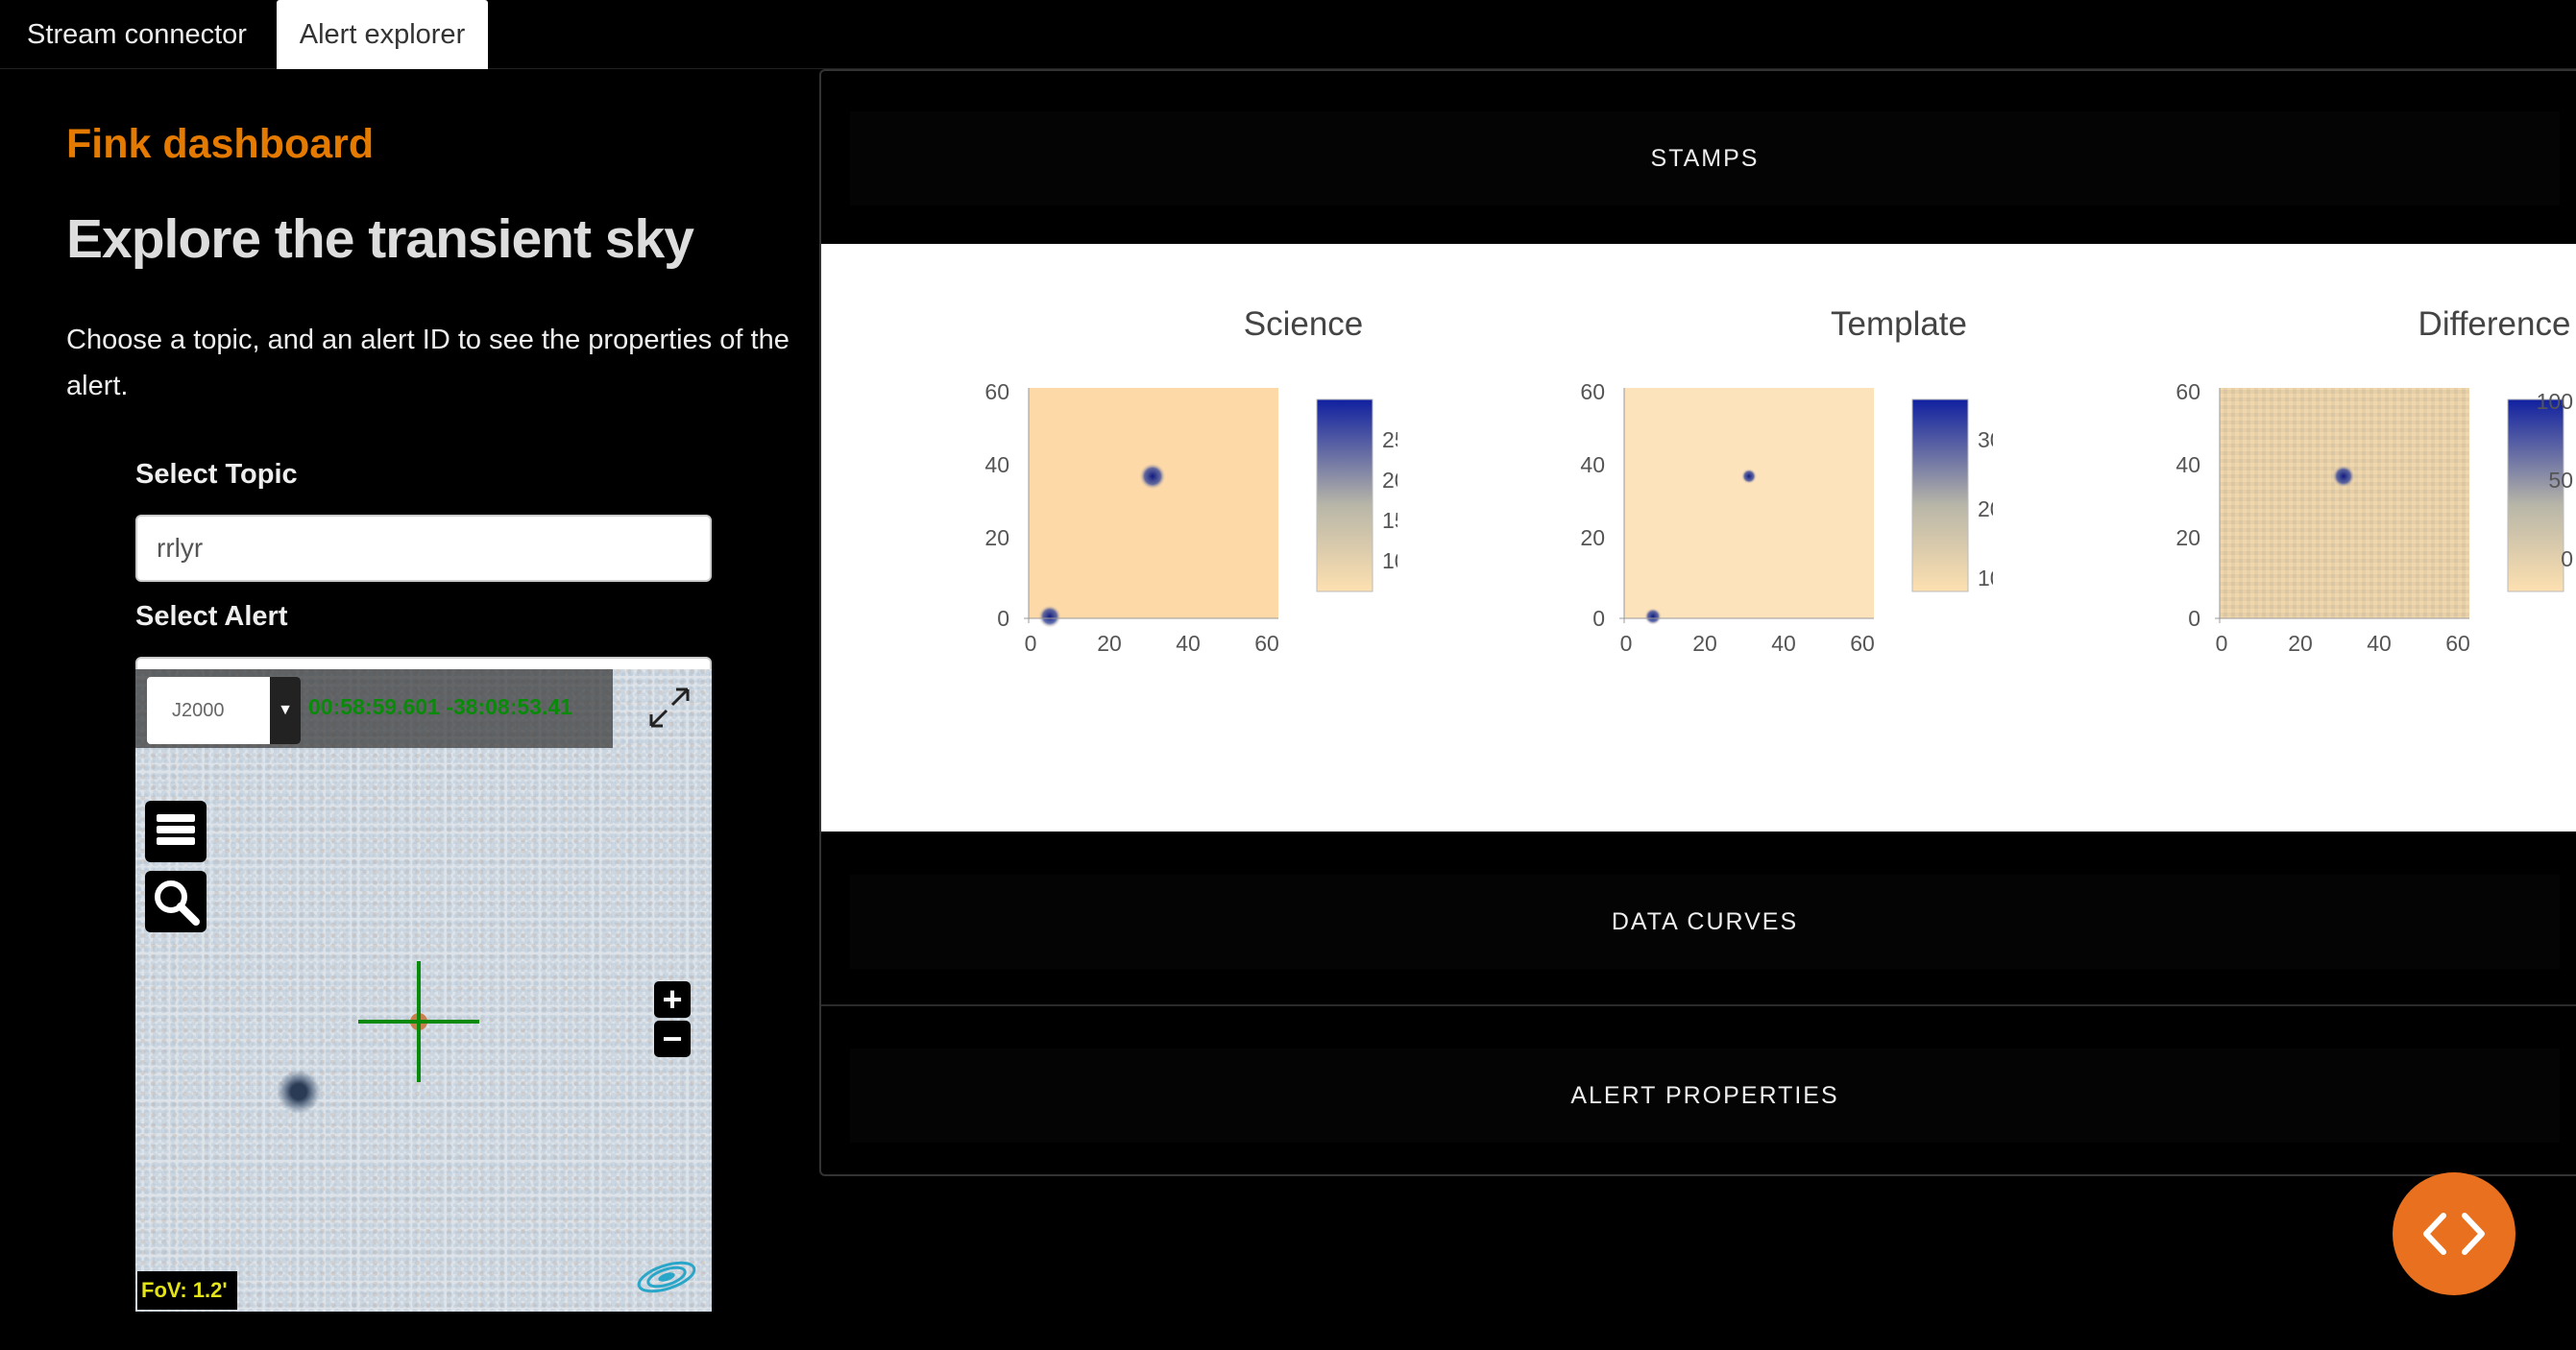  What do you see at coordinates (424, 548) in the screenshot?
I see `topic-select: rrlyr` at bounding box center [424, 548].